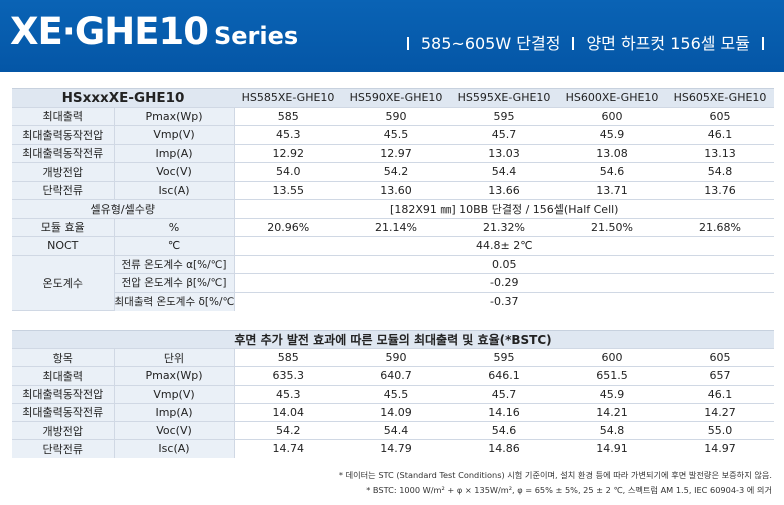  Describe the element at coordinates (612, 227) in the screenshot. I see `cell-value: 21.50%` at that location.